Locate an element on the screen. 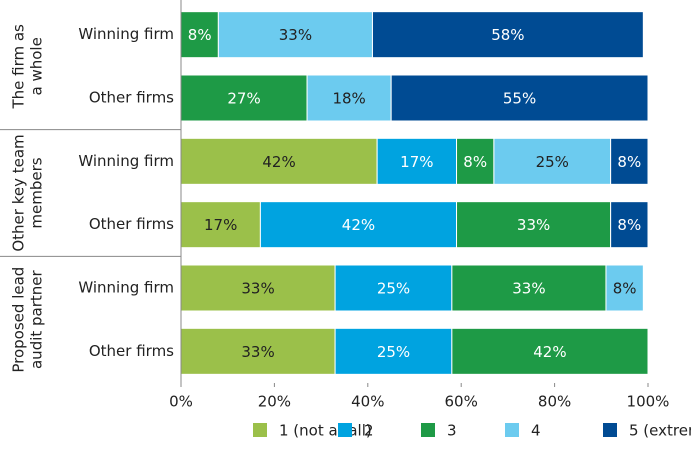 Image resolution: width=691 pixels, height=468 pixels. group-label: The firm as a whole is located at coordinates (28, 67).